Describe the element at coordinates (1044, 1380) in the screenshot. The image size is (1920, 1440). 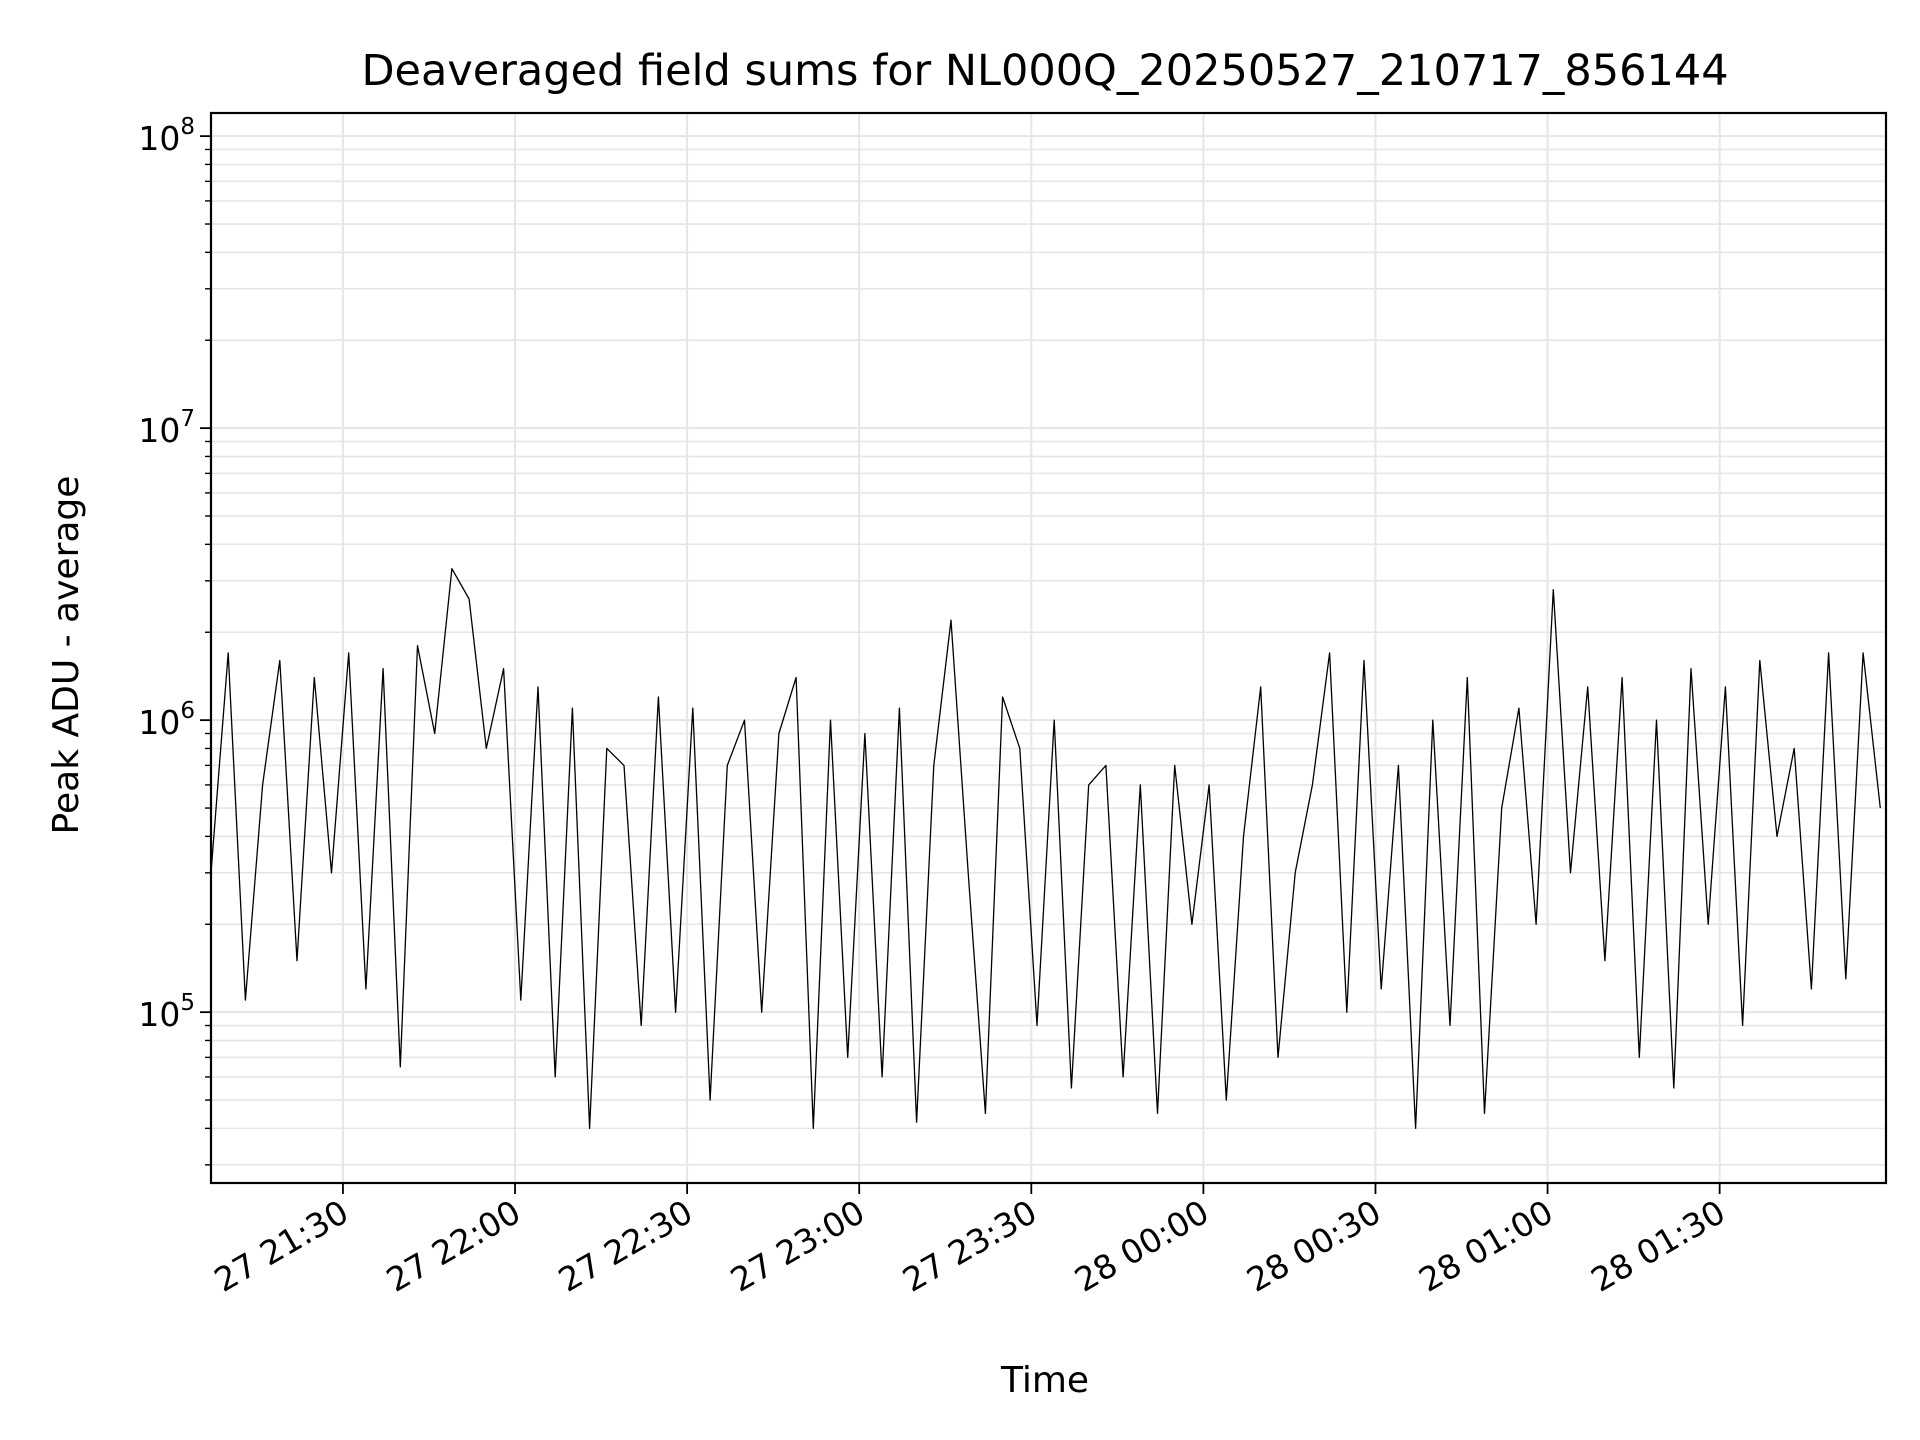
I see `x-axis-label: Time` at that location.